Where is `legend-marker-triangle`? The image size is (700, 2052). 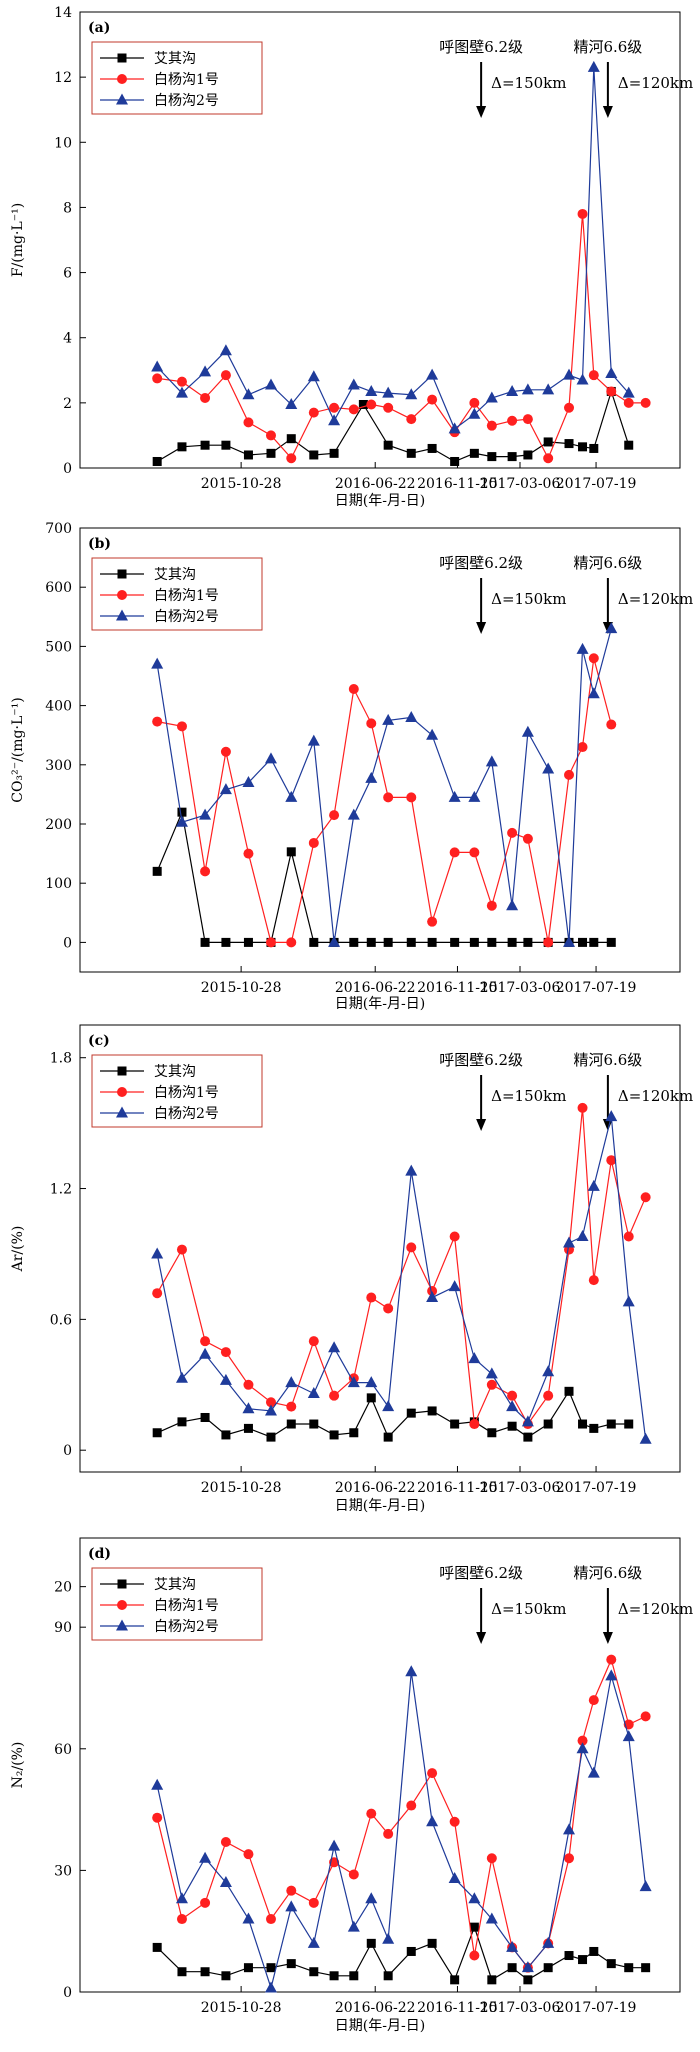
legend-marker-triangle is located at coordinates (122, 1112).